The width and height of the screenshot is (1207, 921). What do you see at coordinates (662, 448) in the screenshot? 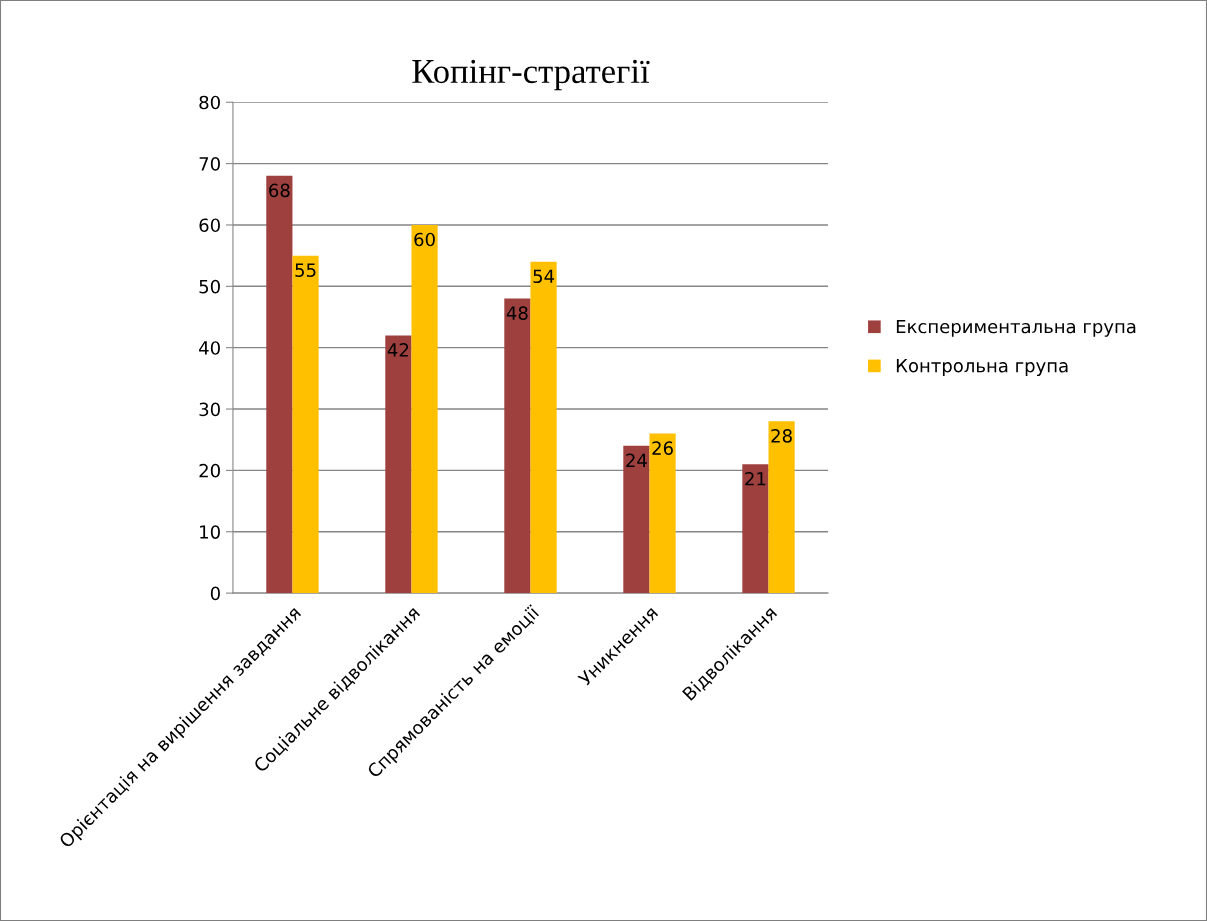
I see `data-label: 26` at bounding box center [662, 448].